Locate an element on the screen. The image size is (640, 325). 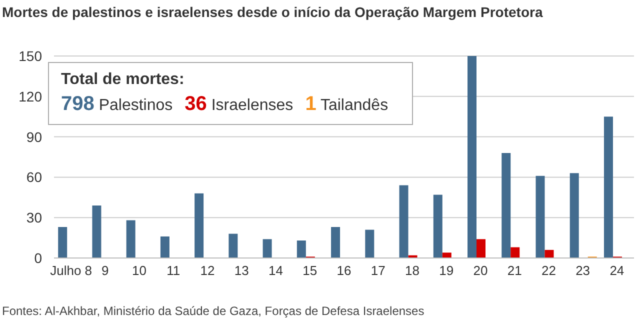
x-tick-label: 13 is located at coordinates (241, 270).